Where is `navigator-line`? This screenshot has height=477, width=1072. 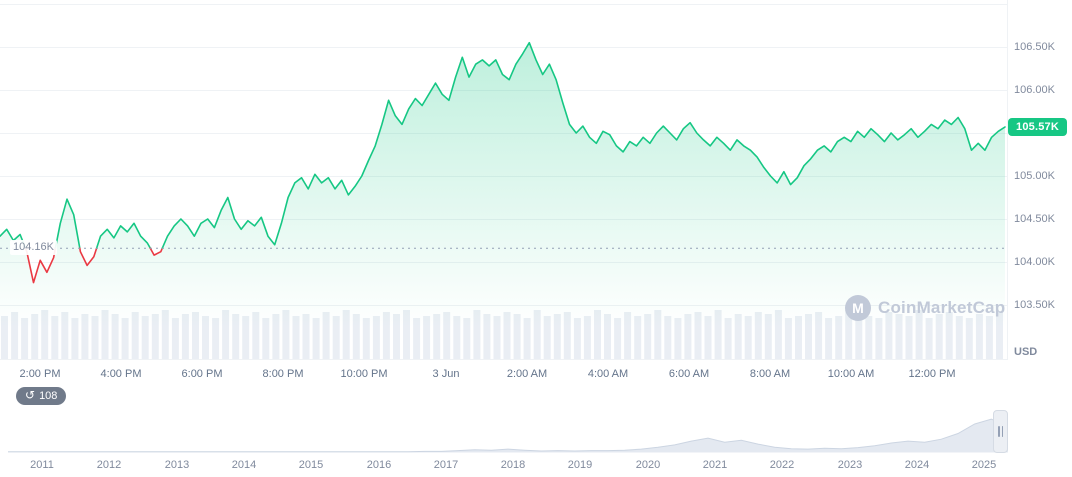 navigator-line is located at coordinates (508, 435).